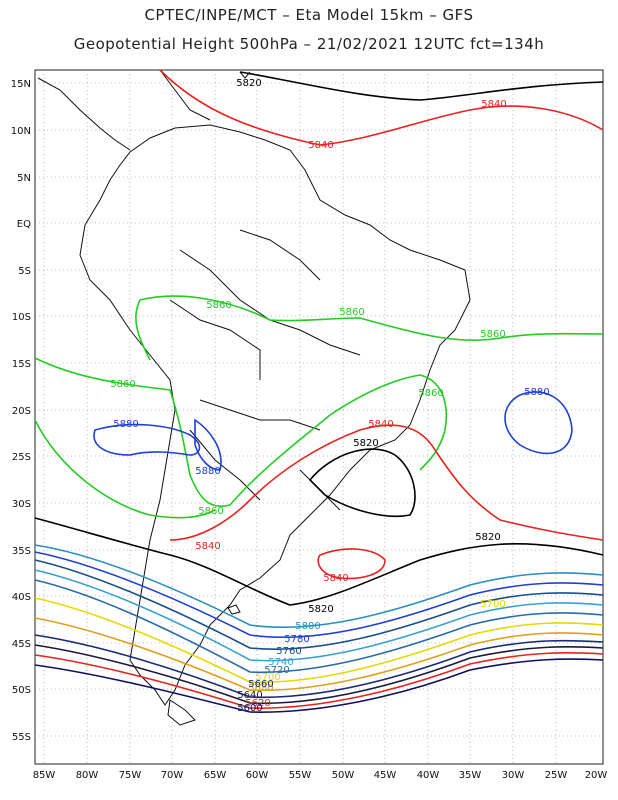 This screenshot has height=800, width=618. I want to click on contour-5880-west, so click(147, 439).